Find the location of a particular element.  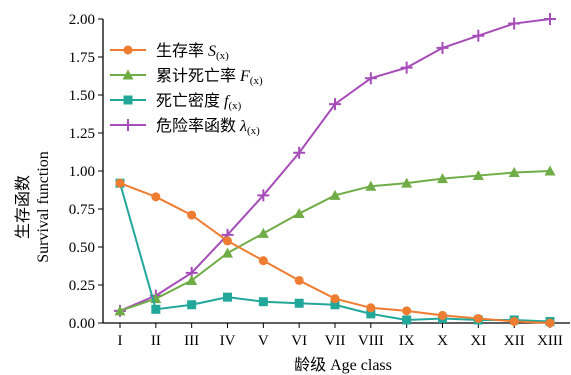

legend-label-cn: 累计死亡率 is located at coordinates (198, 76).